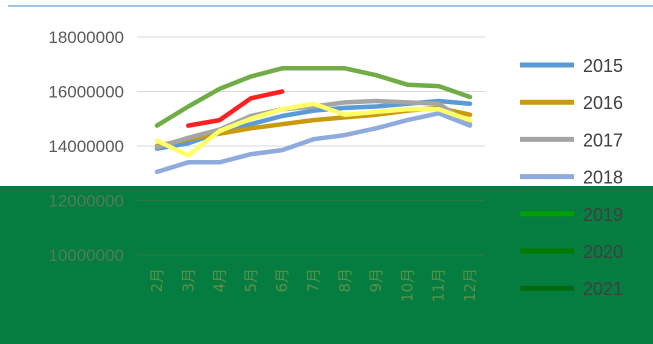 Image resolution: width=653 pixels, height=344 pixels. Describe the element at coordinates (220, 280) in the screenshot. I see `x-tick-label: 4月` at that location.